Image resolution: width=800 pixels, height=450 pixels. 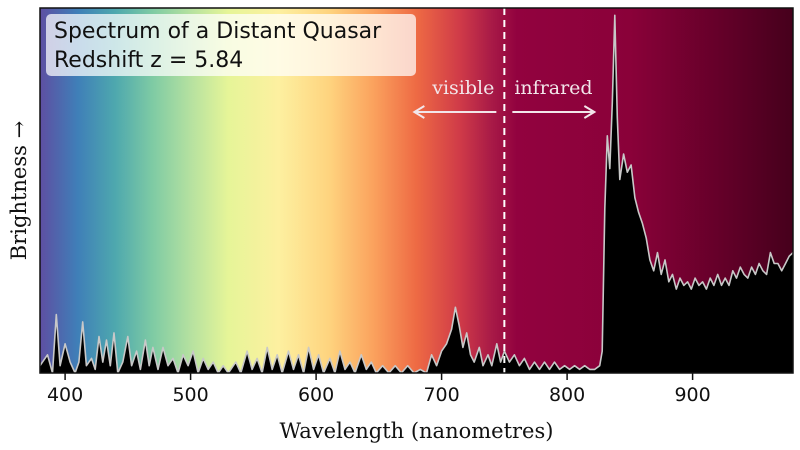 I want to click on x-tick-label-500: 500, so click(x=190, y=395).